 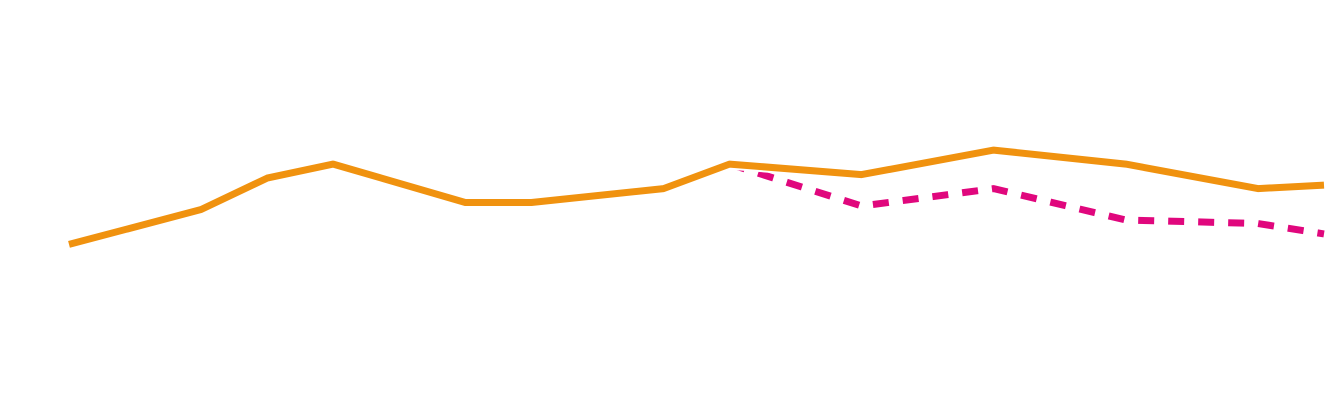 What do you see at coordinates (1026, 199) in the screenshot?
I see `series-2-line` at bounding box center [1026, 199].